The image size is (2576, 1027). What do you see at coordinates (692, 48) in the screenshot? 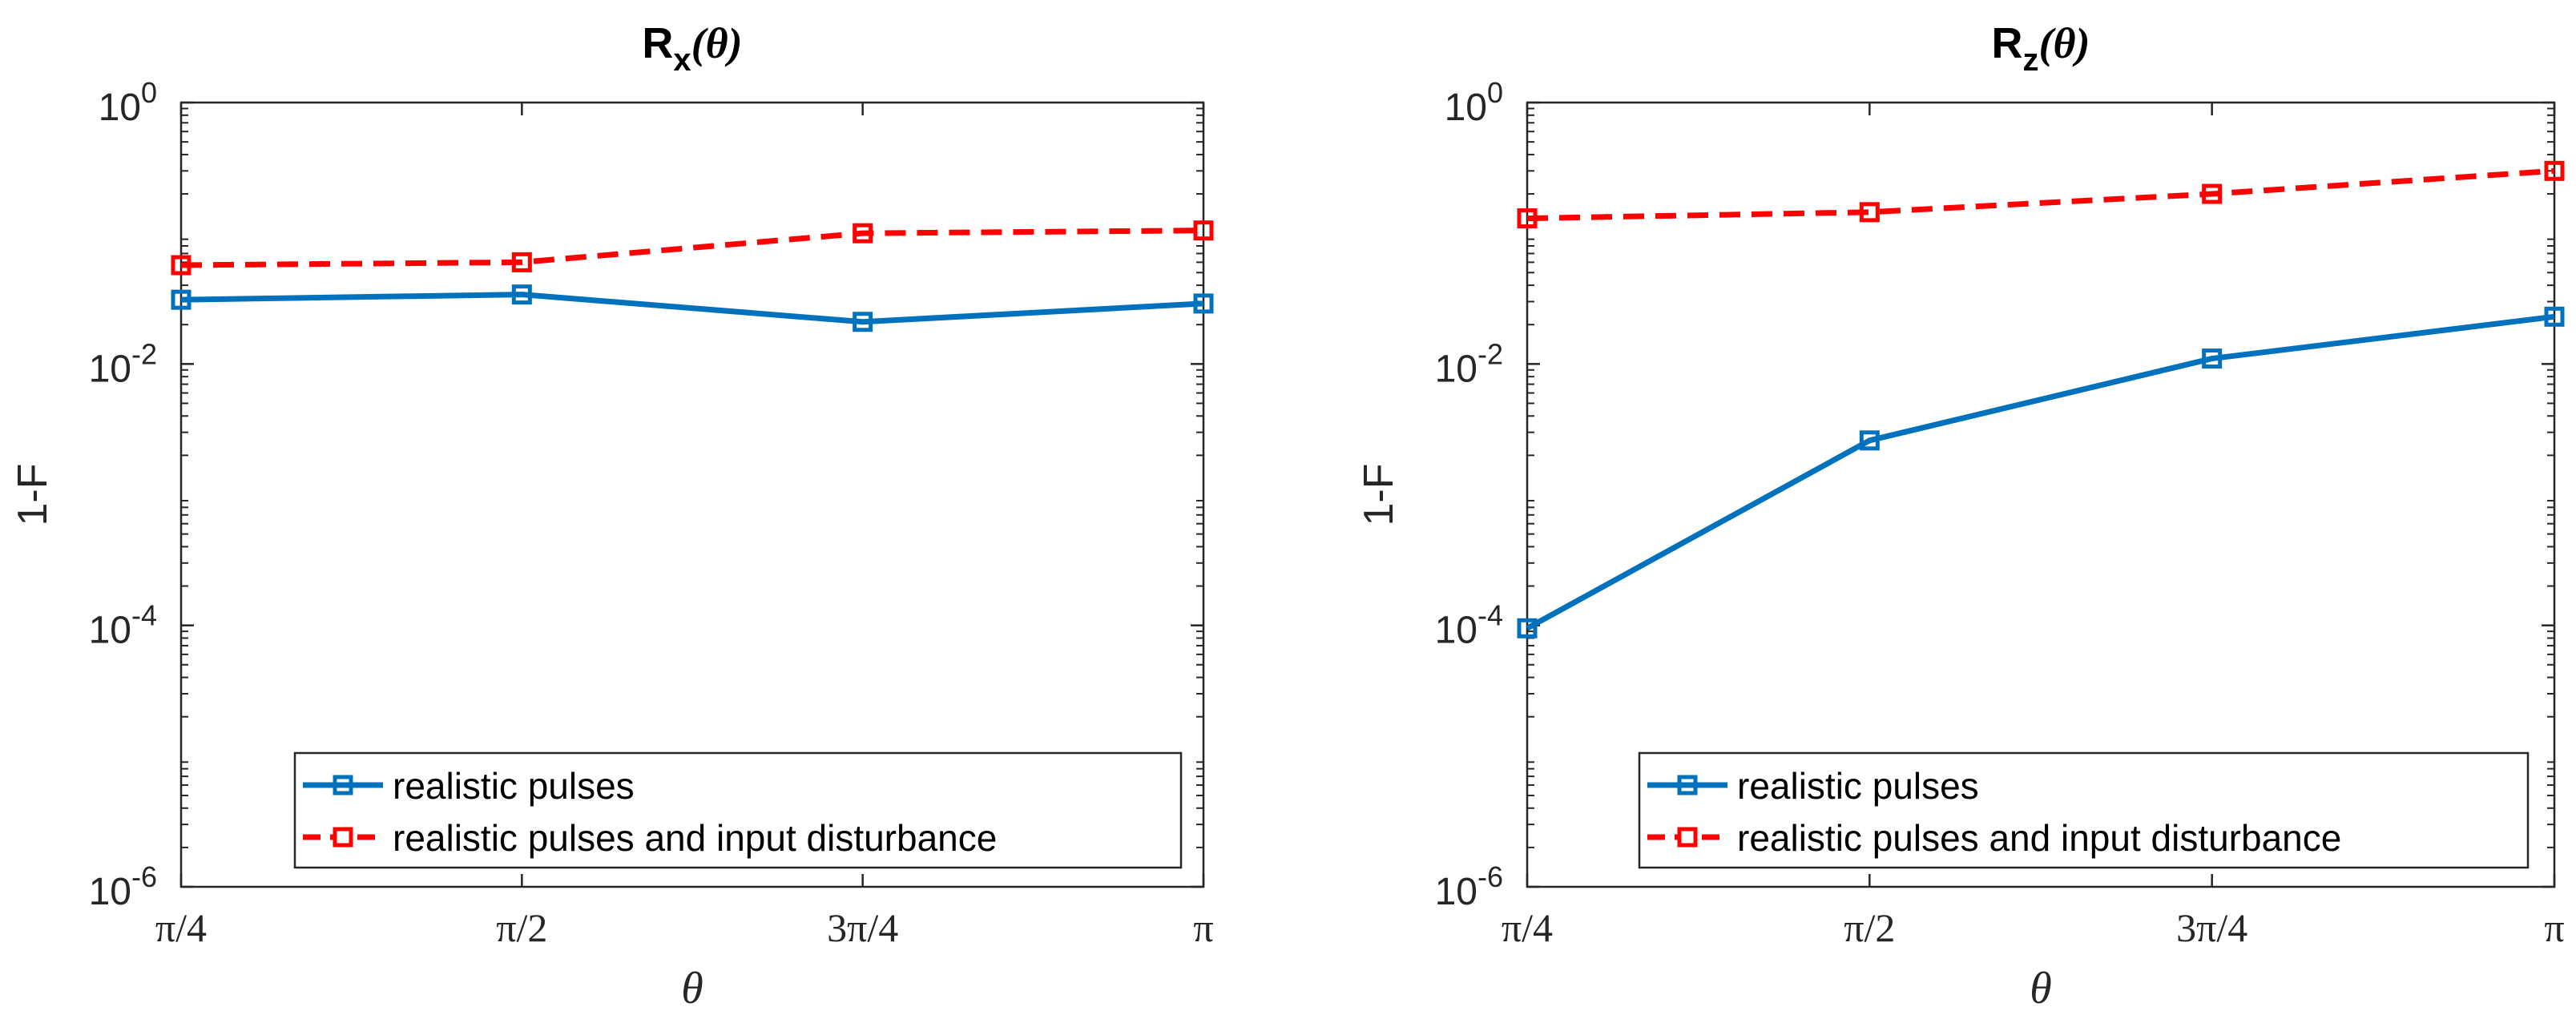
I see `chart-1-title: Rx(θ)` at bounding box center [692, 48].